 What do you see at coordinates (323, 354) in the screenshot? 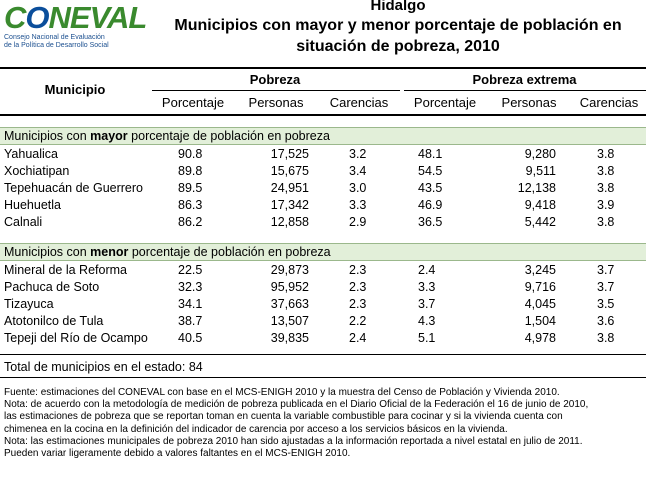
I see `table-bottom-rule` at bounding box center [323, 354].